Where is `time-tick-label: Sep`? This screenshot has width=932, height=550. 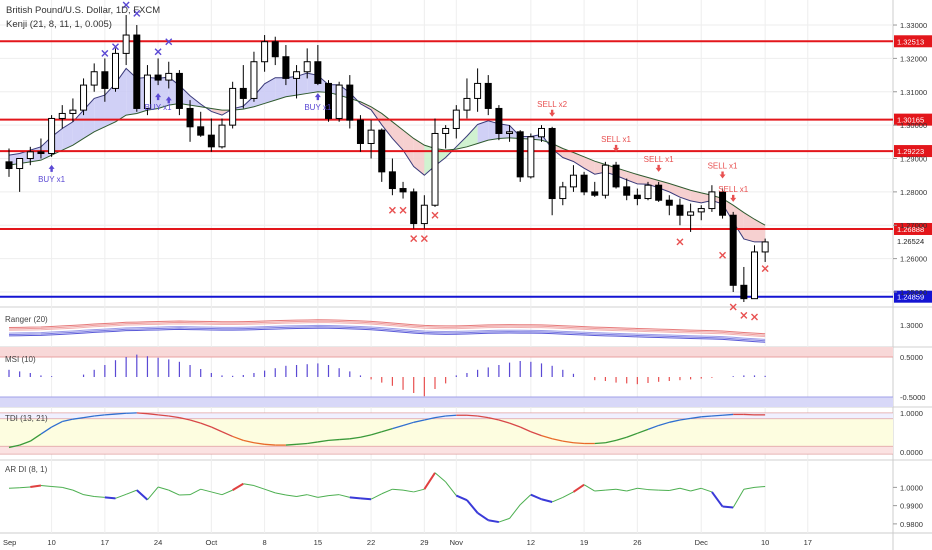
time-tick-label: Sep is located at coordinates (9, 542).